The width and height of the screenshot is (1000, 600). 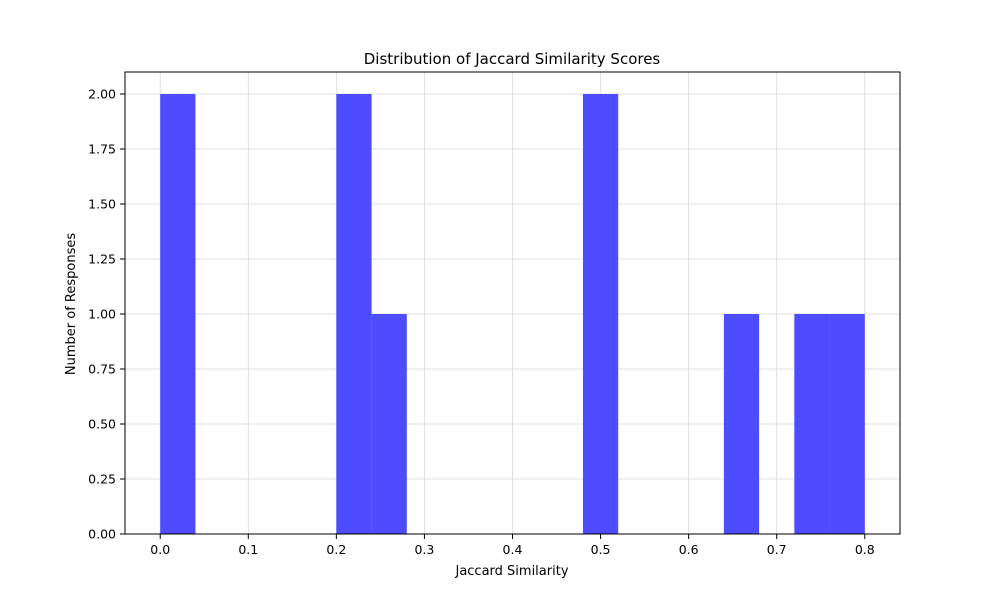 I want to click on y-tick-label: 1.25, so click(x=102, y=259).